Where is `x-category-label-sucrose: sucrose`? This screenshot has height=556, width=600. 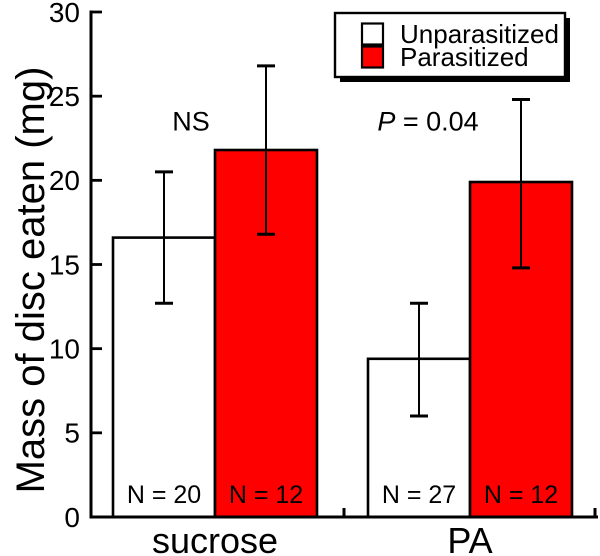
x-category-label-sucrose: sucrose is located at coordinates (215, 538).